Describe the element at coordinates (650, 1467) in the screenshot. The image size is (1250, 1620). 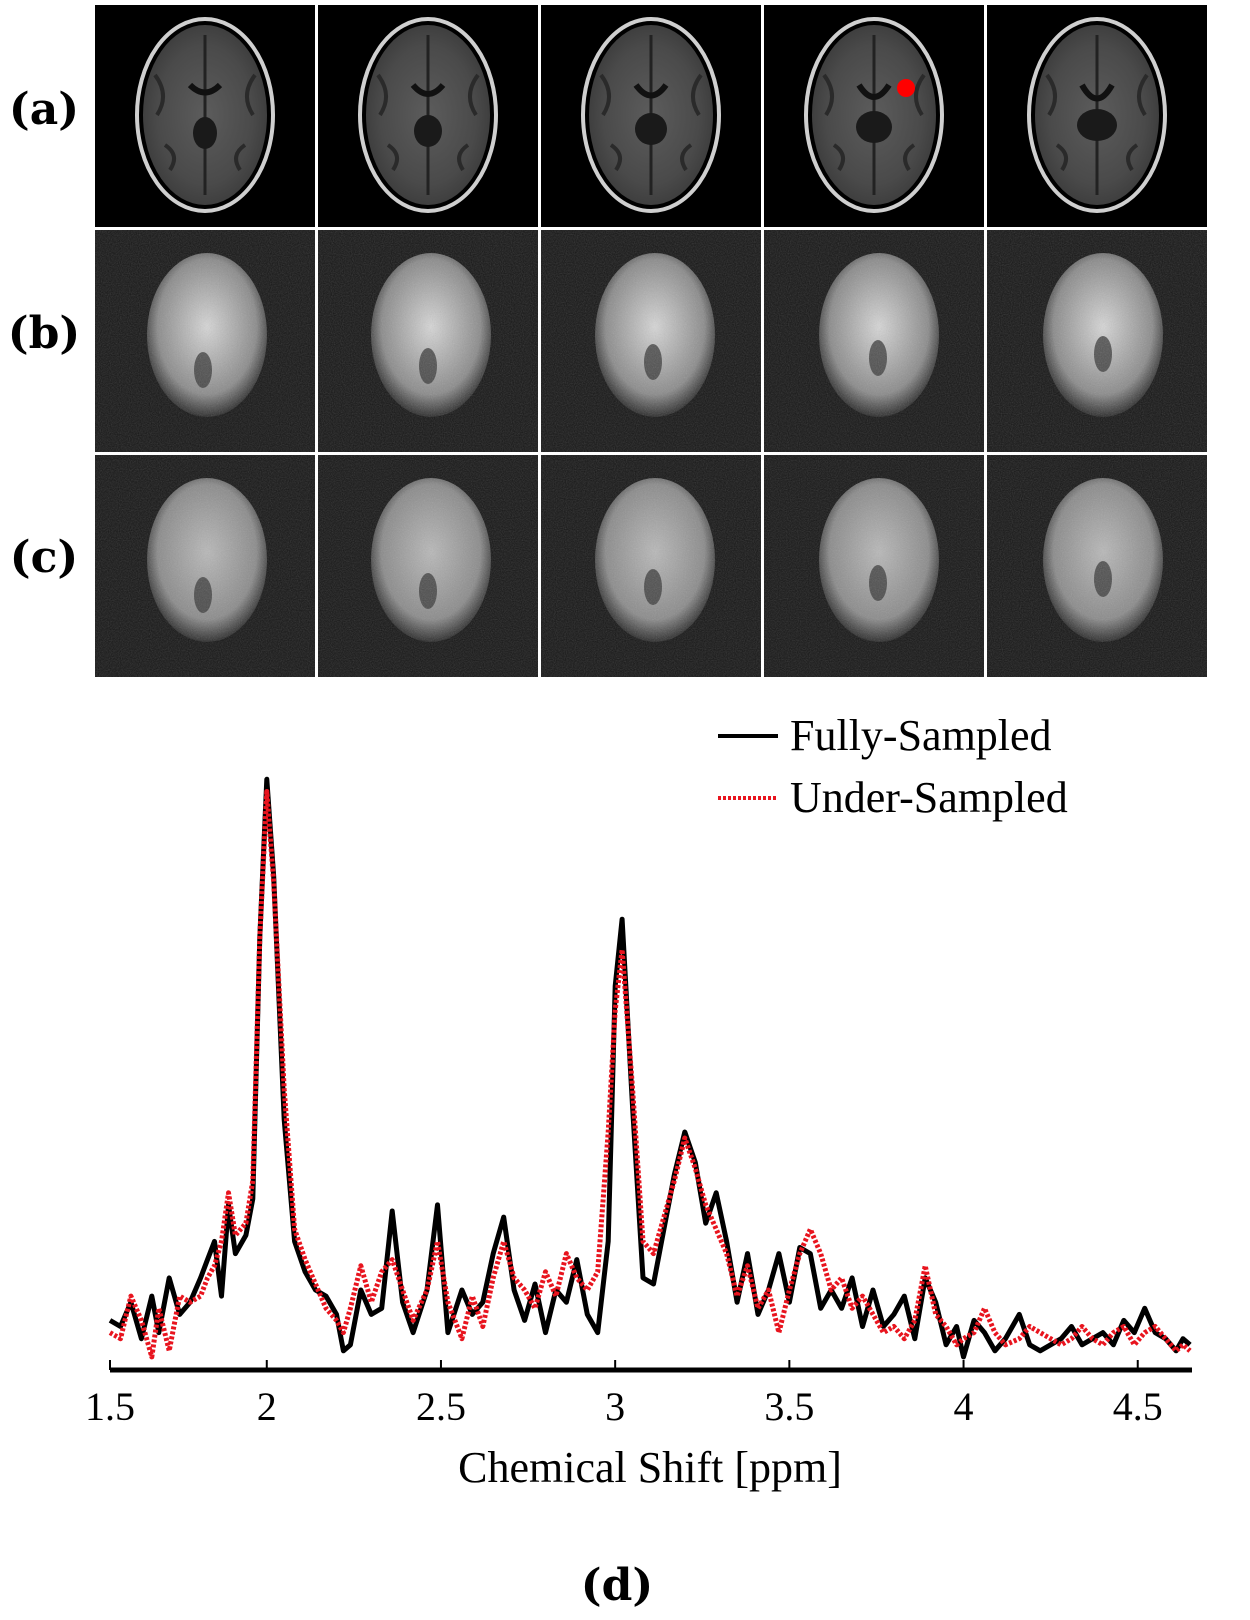
I see `x-axis-title: Chemical Shift [ppm]` at that location.